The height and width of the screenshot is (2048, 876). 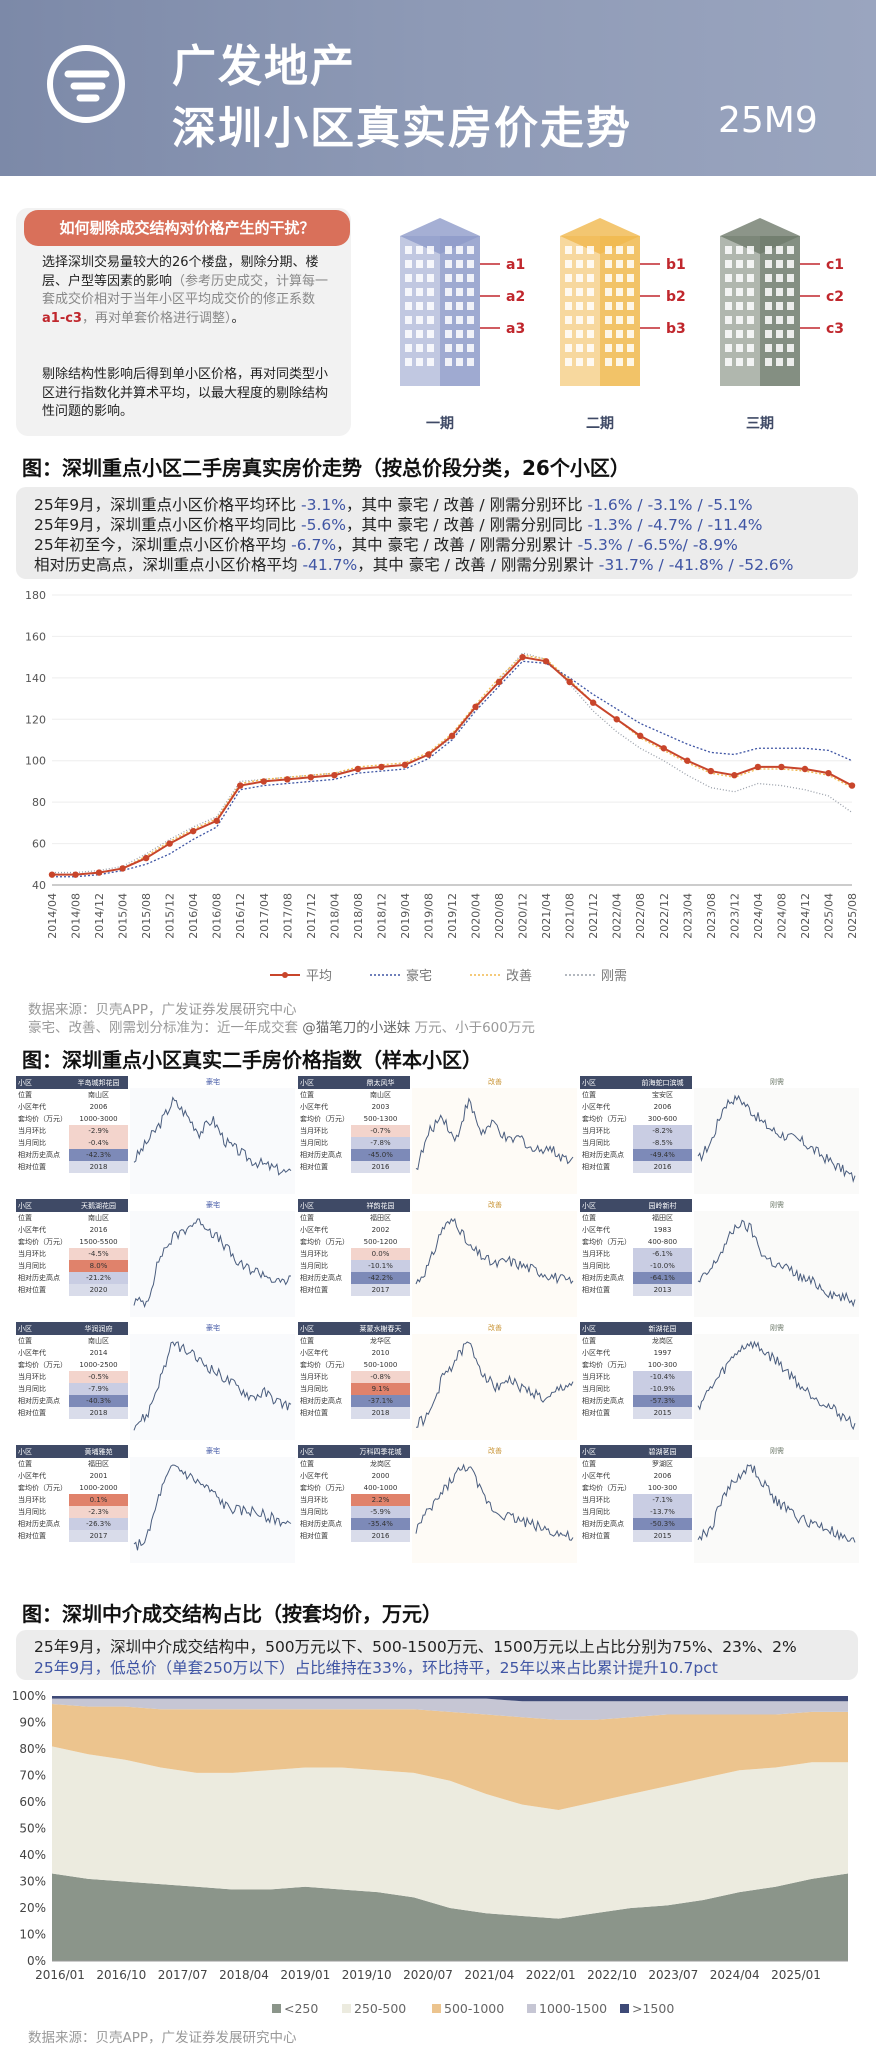 I want to click on tile-value: 1500-5500, so click(x=98, y=1242).